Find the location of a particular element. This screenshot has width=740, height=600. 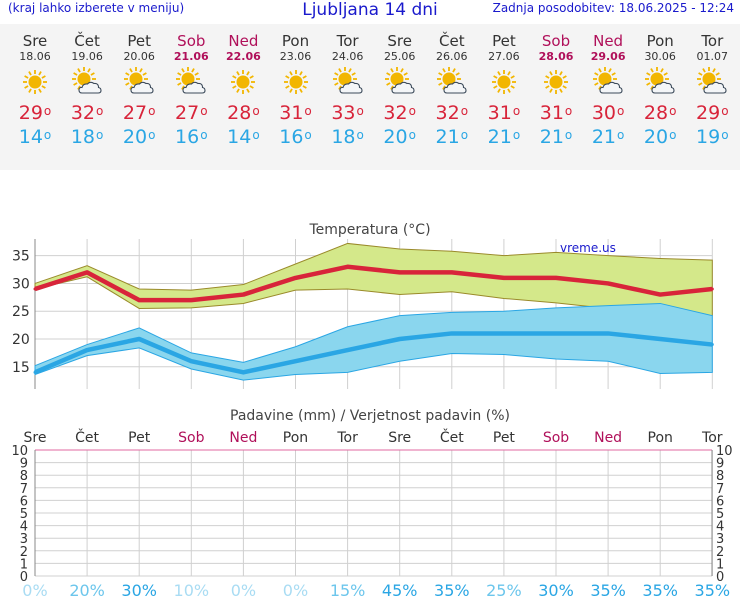

last-updated: Zadnja posodobitev: 18.06.2025 - 12:24 is located at coordinates (613, 8).